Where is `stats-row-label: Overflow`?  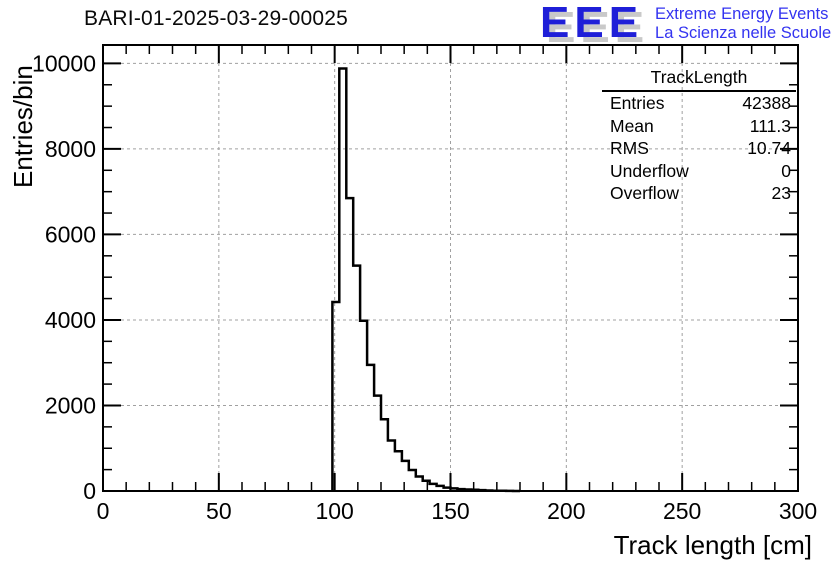
stats-row-label: Overflow is located at coordinates (645, 193).